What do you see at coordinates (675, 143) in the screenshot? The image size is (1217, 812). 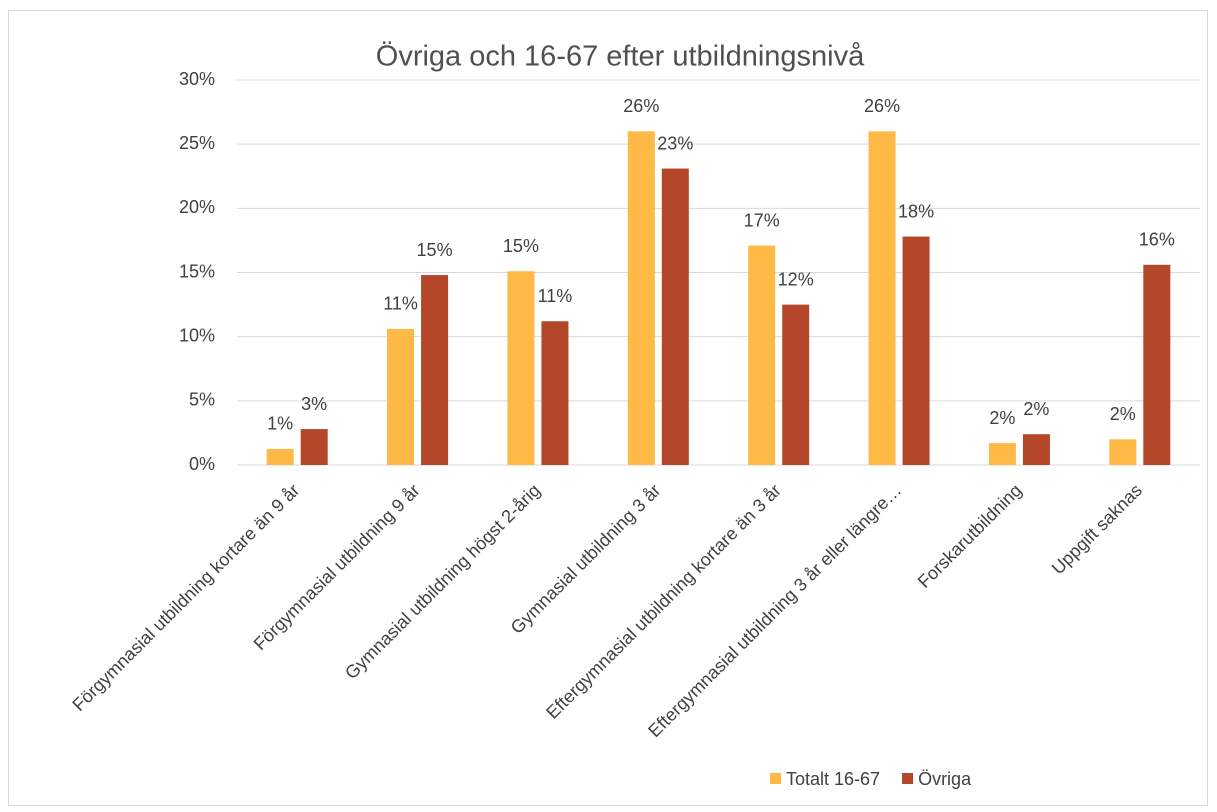 I see `data-label: 23%` at bounding box center [675, 143].